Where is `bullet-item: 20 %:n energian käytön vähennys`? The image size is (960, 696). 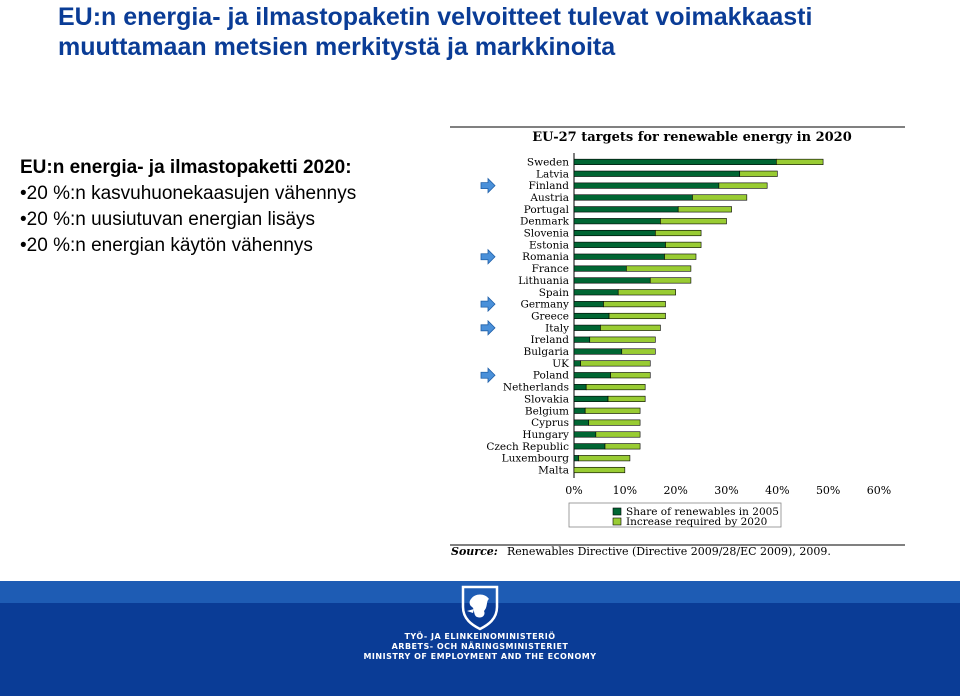
bullet-item: 20 %:n energian käytön vähennys is located at coordinates (240, 246).